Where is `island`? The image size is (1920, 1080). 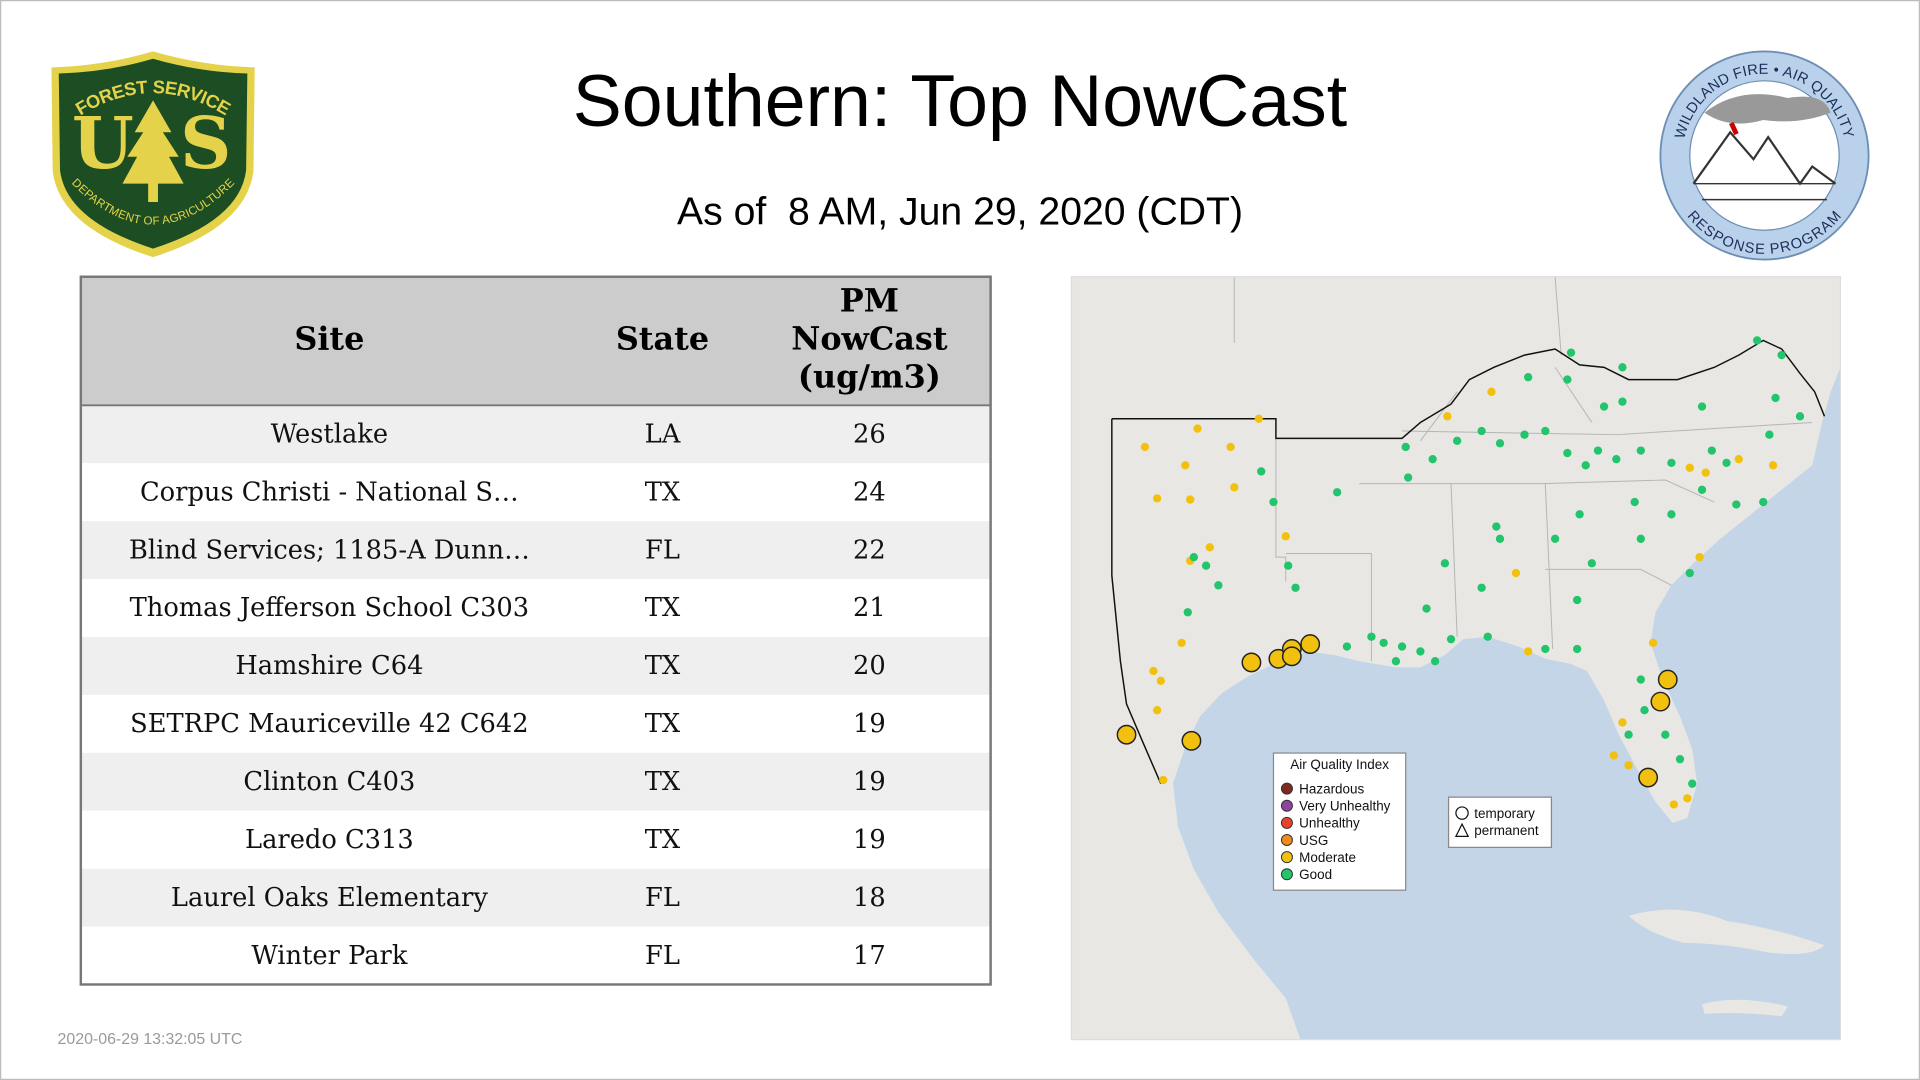
island is located at coordinates (1745, 1008).